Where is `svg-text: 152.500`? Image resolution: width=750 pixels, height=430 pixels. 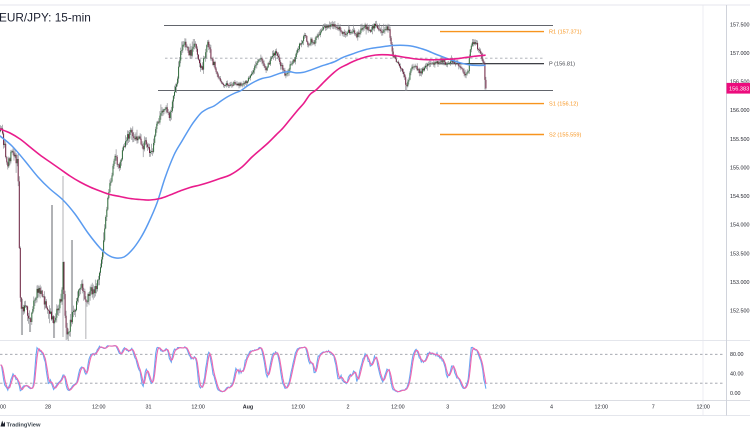 svg-text: 152.500 is located at coordinates (740, 312).